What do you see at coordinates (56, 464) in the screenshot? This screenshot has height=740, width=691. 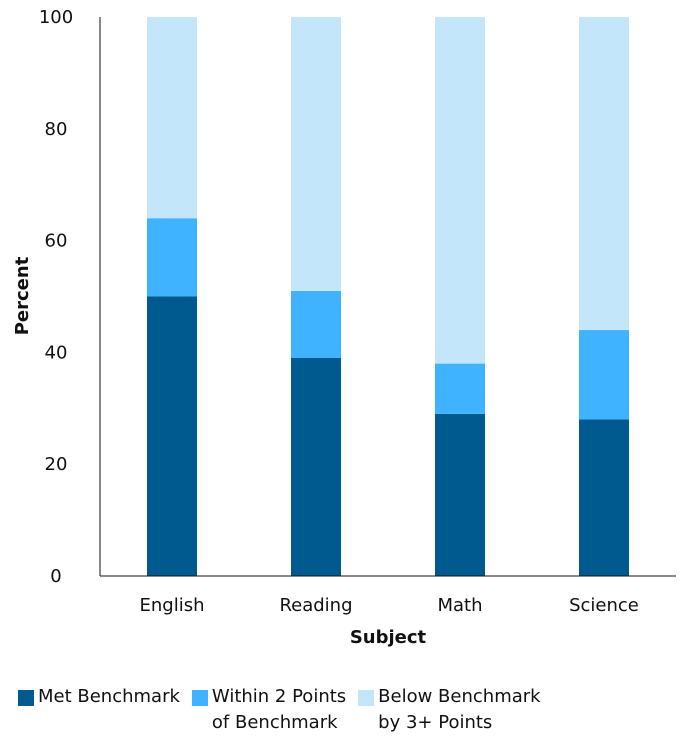 I see `y-tick-label: 20` at bounding box center [56, 464].